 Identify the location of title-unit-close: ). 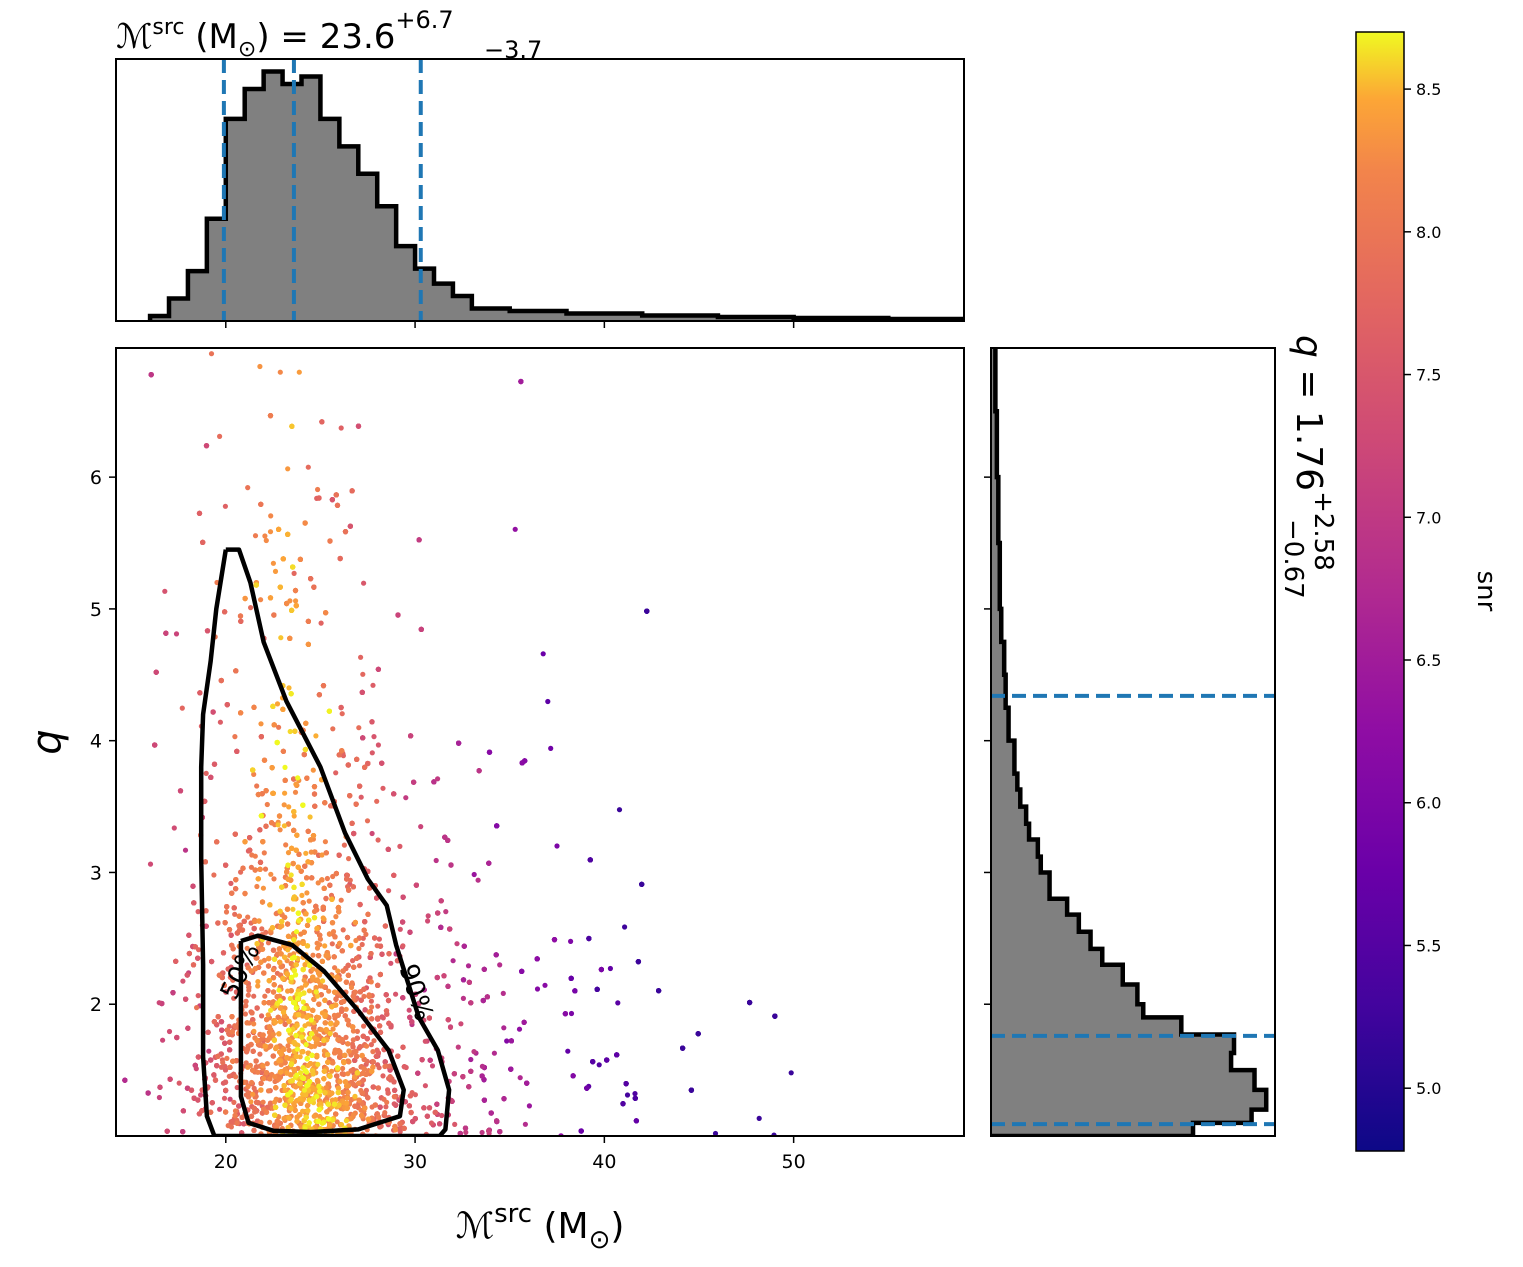
(262, 37).